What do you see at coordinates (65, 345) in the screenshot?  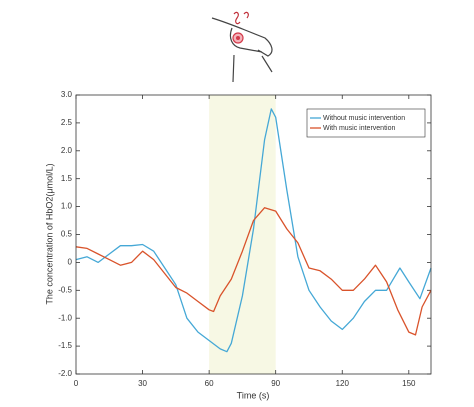 I see `y-tick-label: -1.5` at bounding box center [65, 345].